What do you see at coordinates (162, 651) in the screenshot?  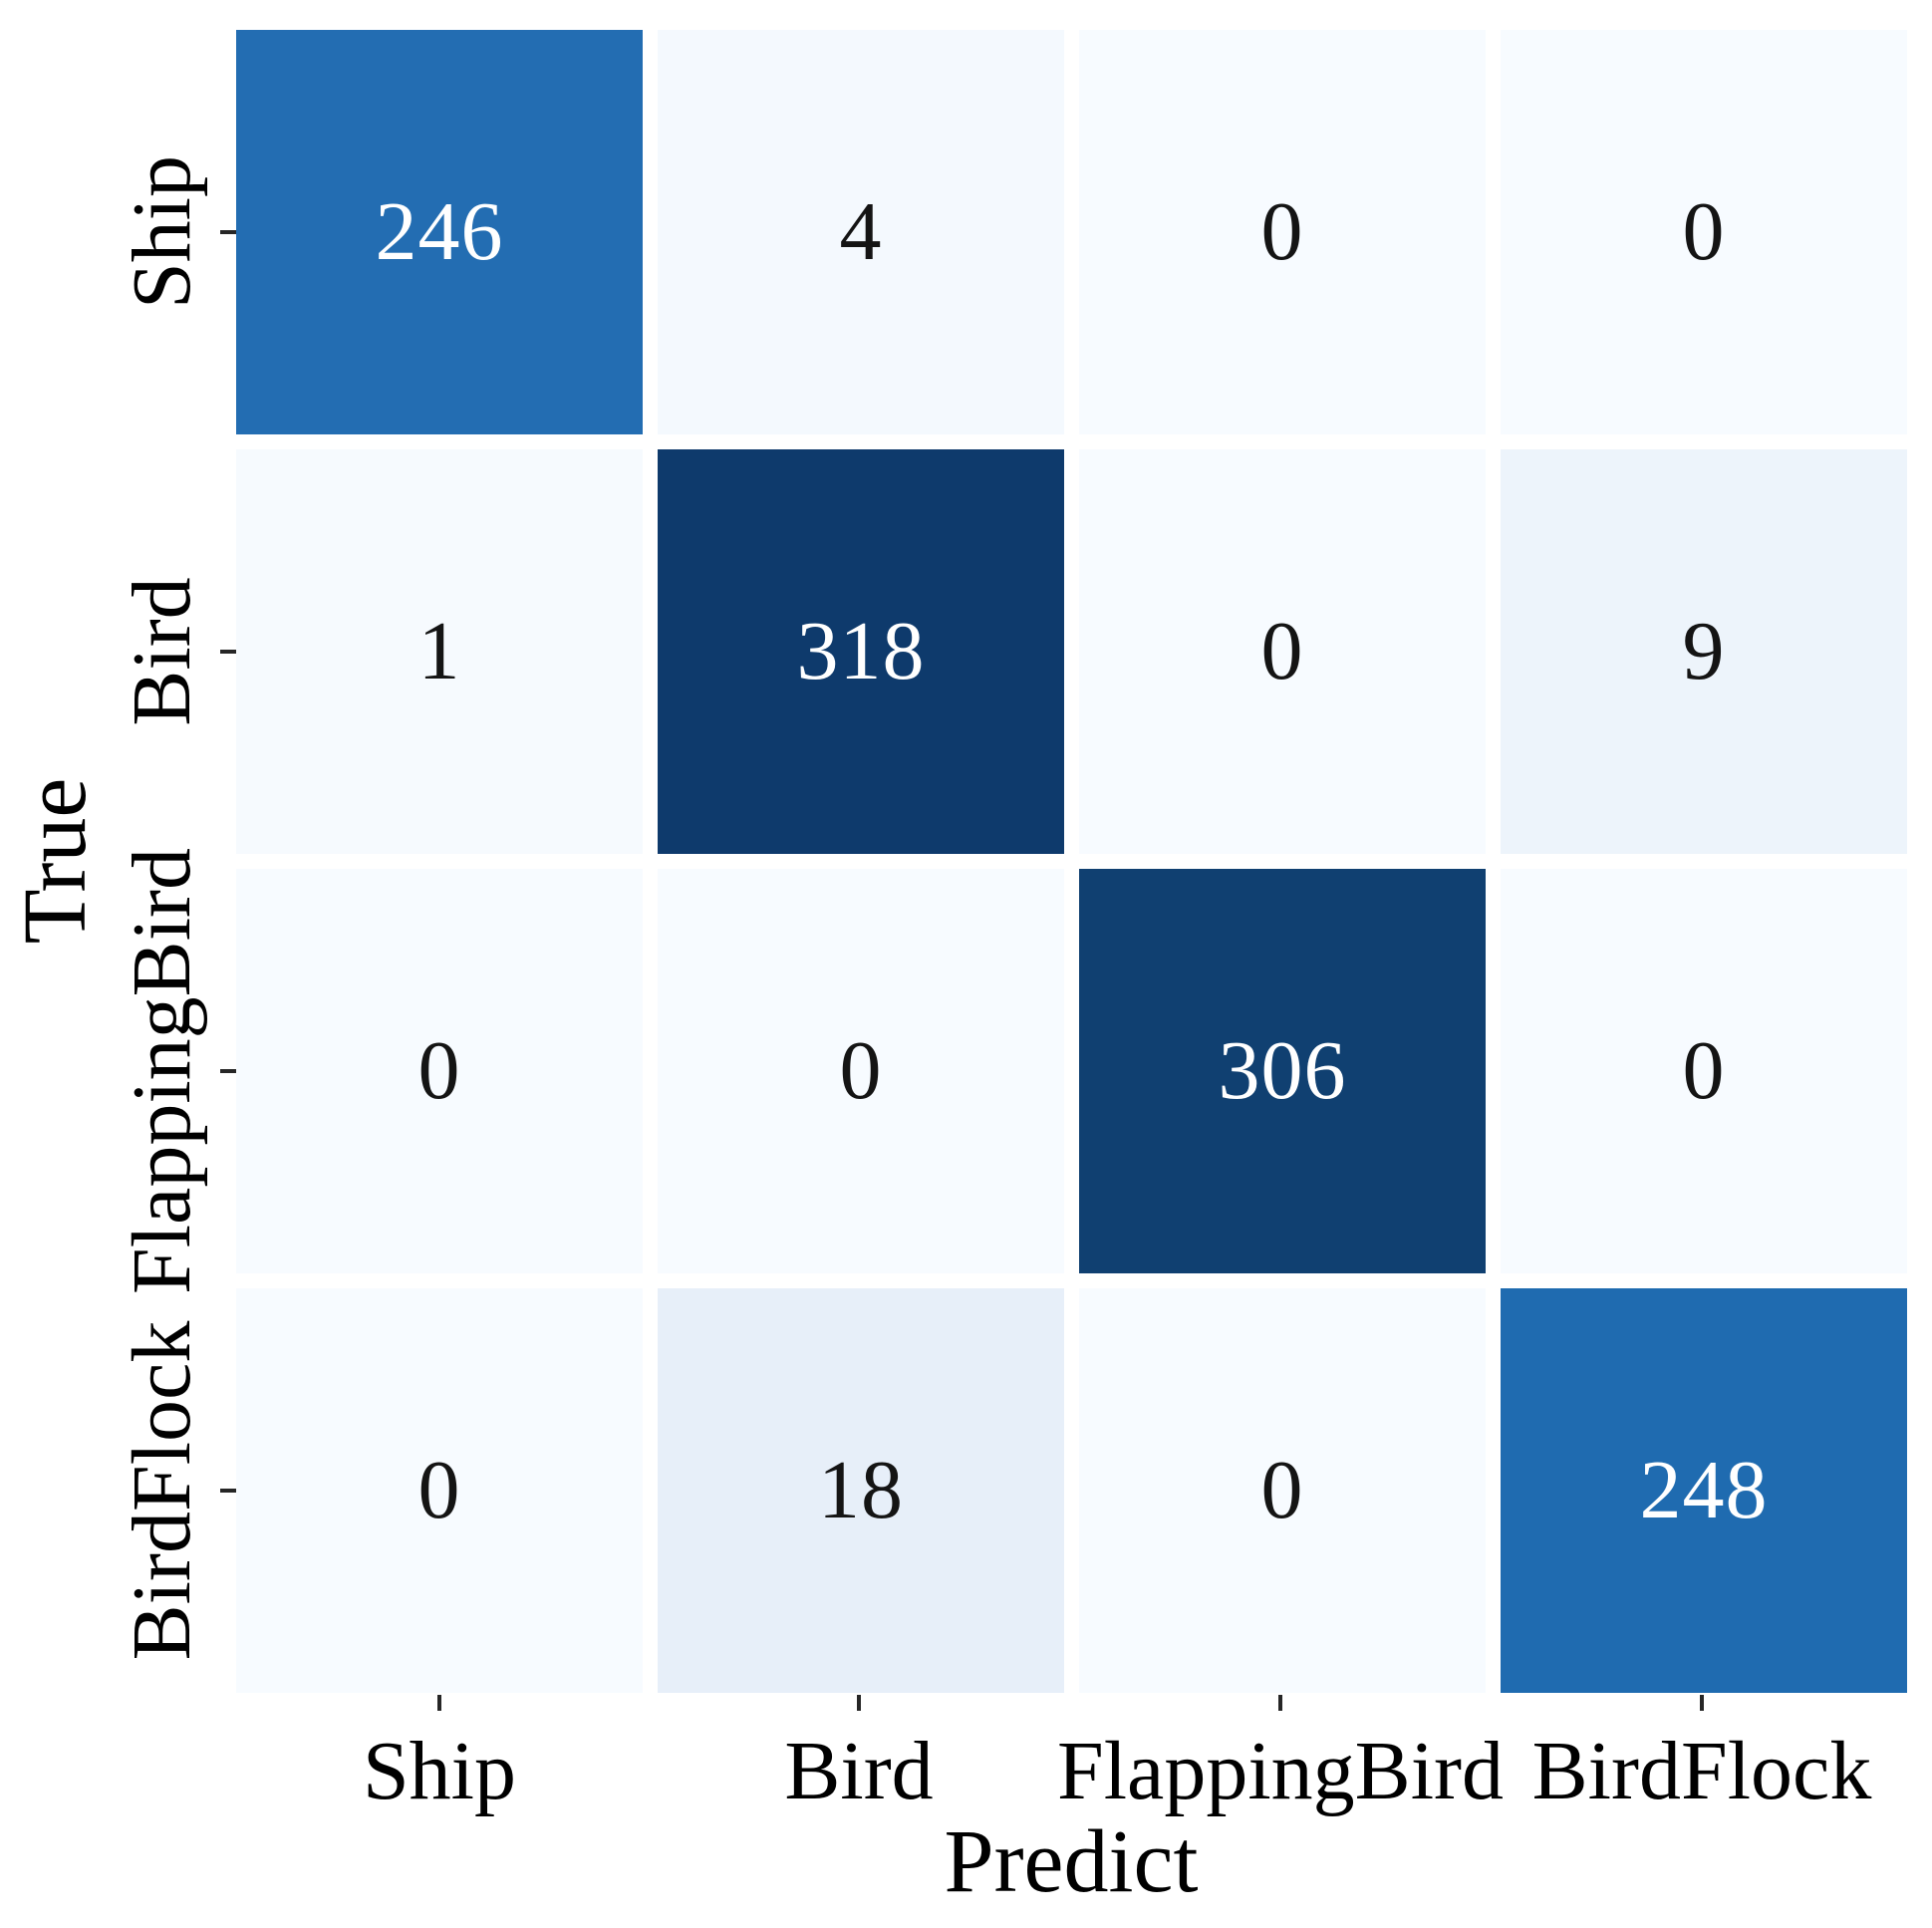 I see `y-tick-label-Bird: Bird` at bounding box center [162, 651].